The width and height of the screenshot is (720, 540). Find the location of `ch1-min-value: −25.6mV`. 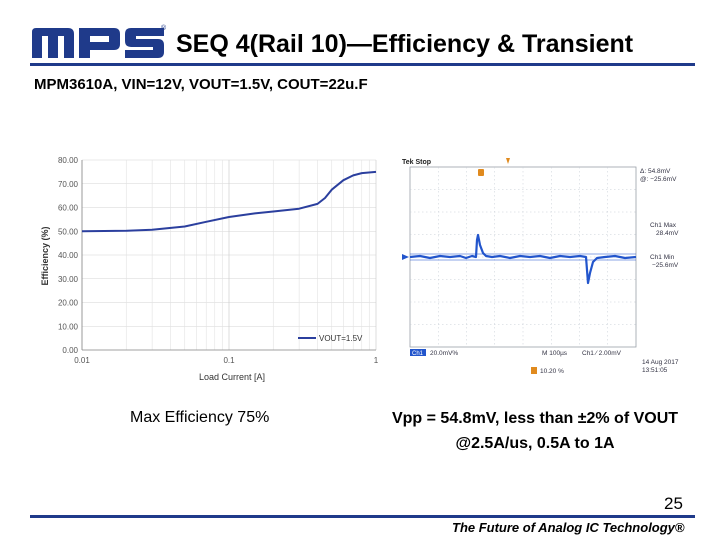

ch1-min-value: −25.6mV is located at coordinates (665, 265).